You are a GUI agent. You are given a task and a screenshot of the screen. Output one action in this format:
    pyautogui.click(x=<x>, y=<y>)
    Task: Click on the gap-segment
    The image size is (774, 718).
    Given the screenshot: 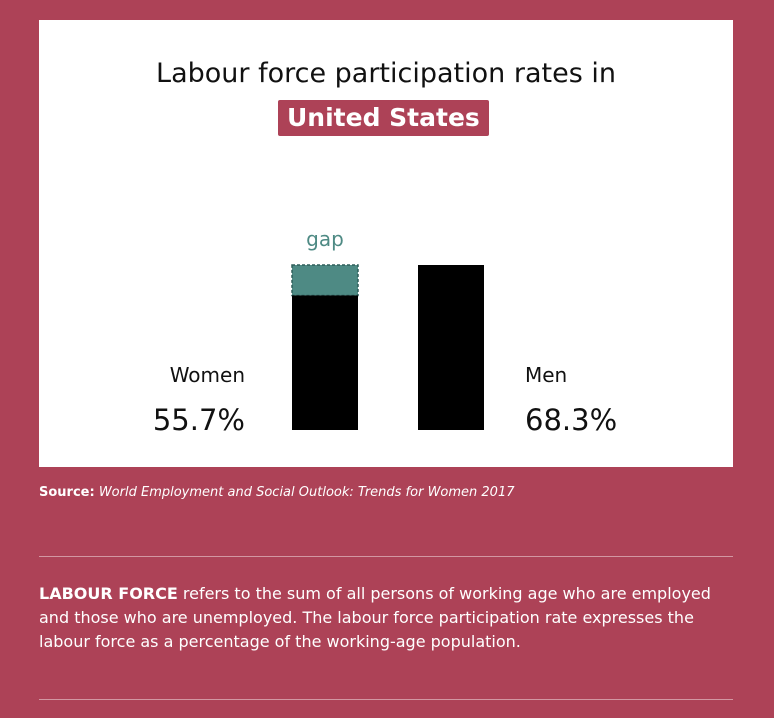 What is the action you would take?
    pyautogui.click(x=325, y=280)
    